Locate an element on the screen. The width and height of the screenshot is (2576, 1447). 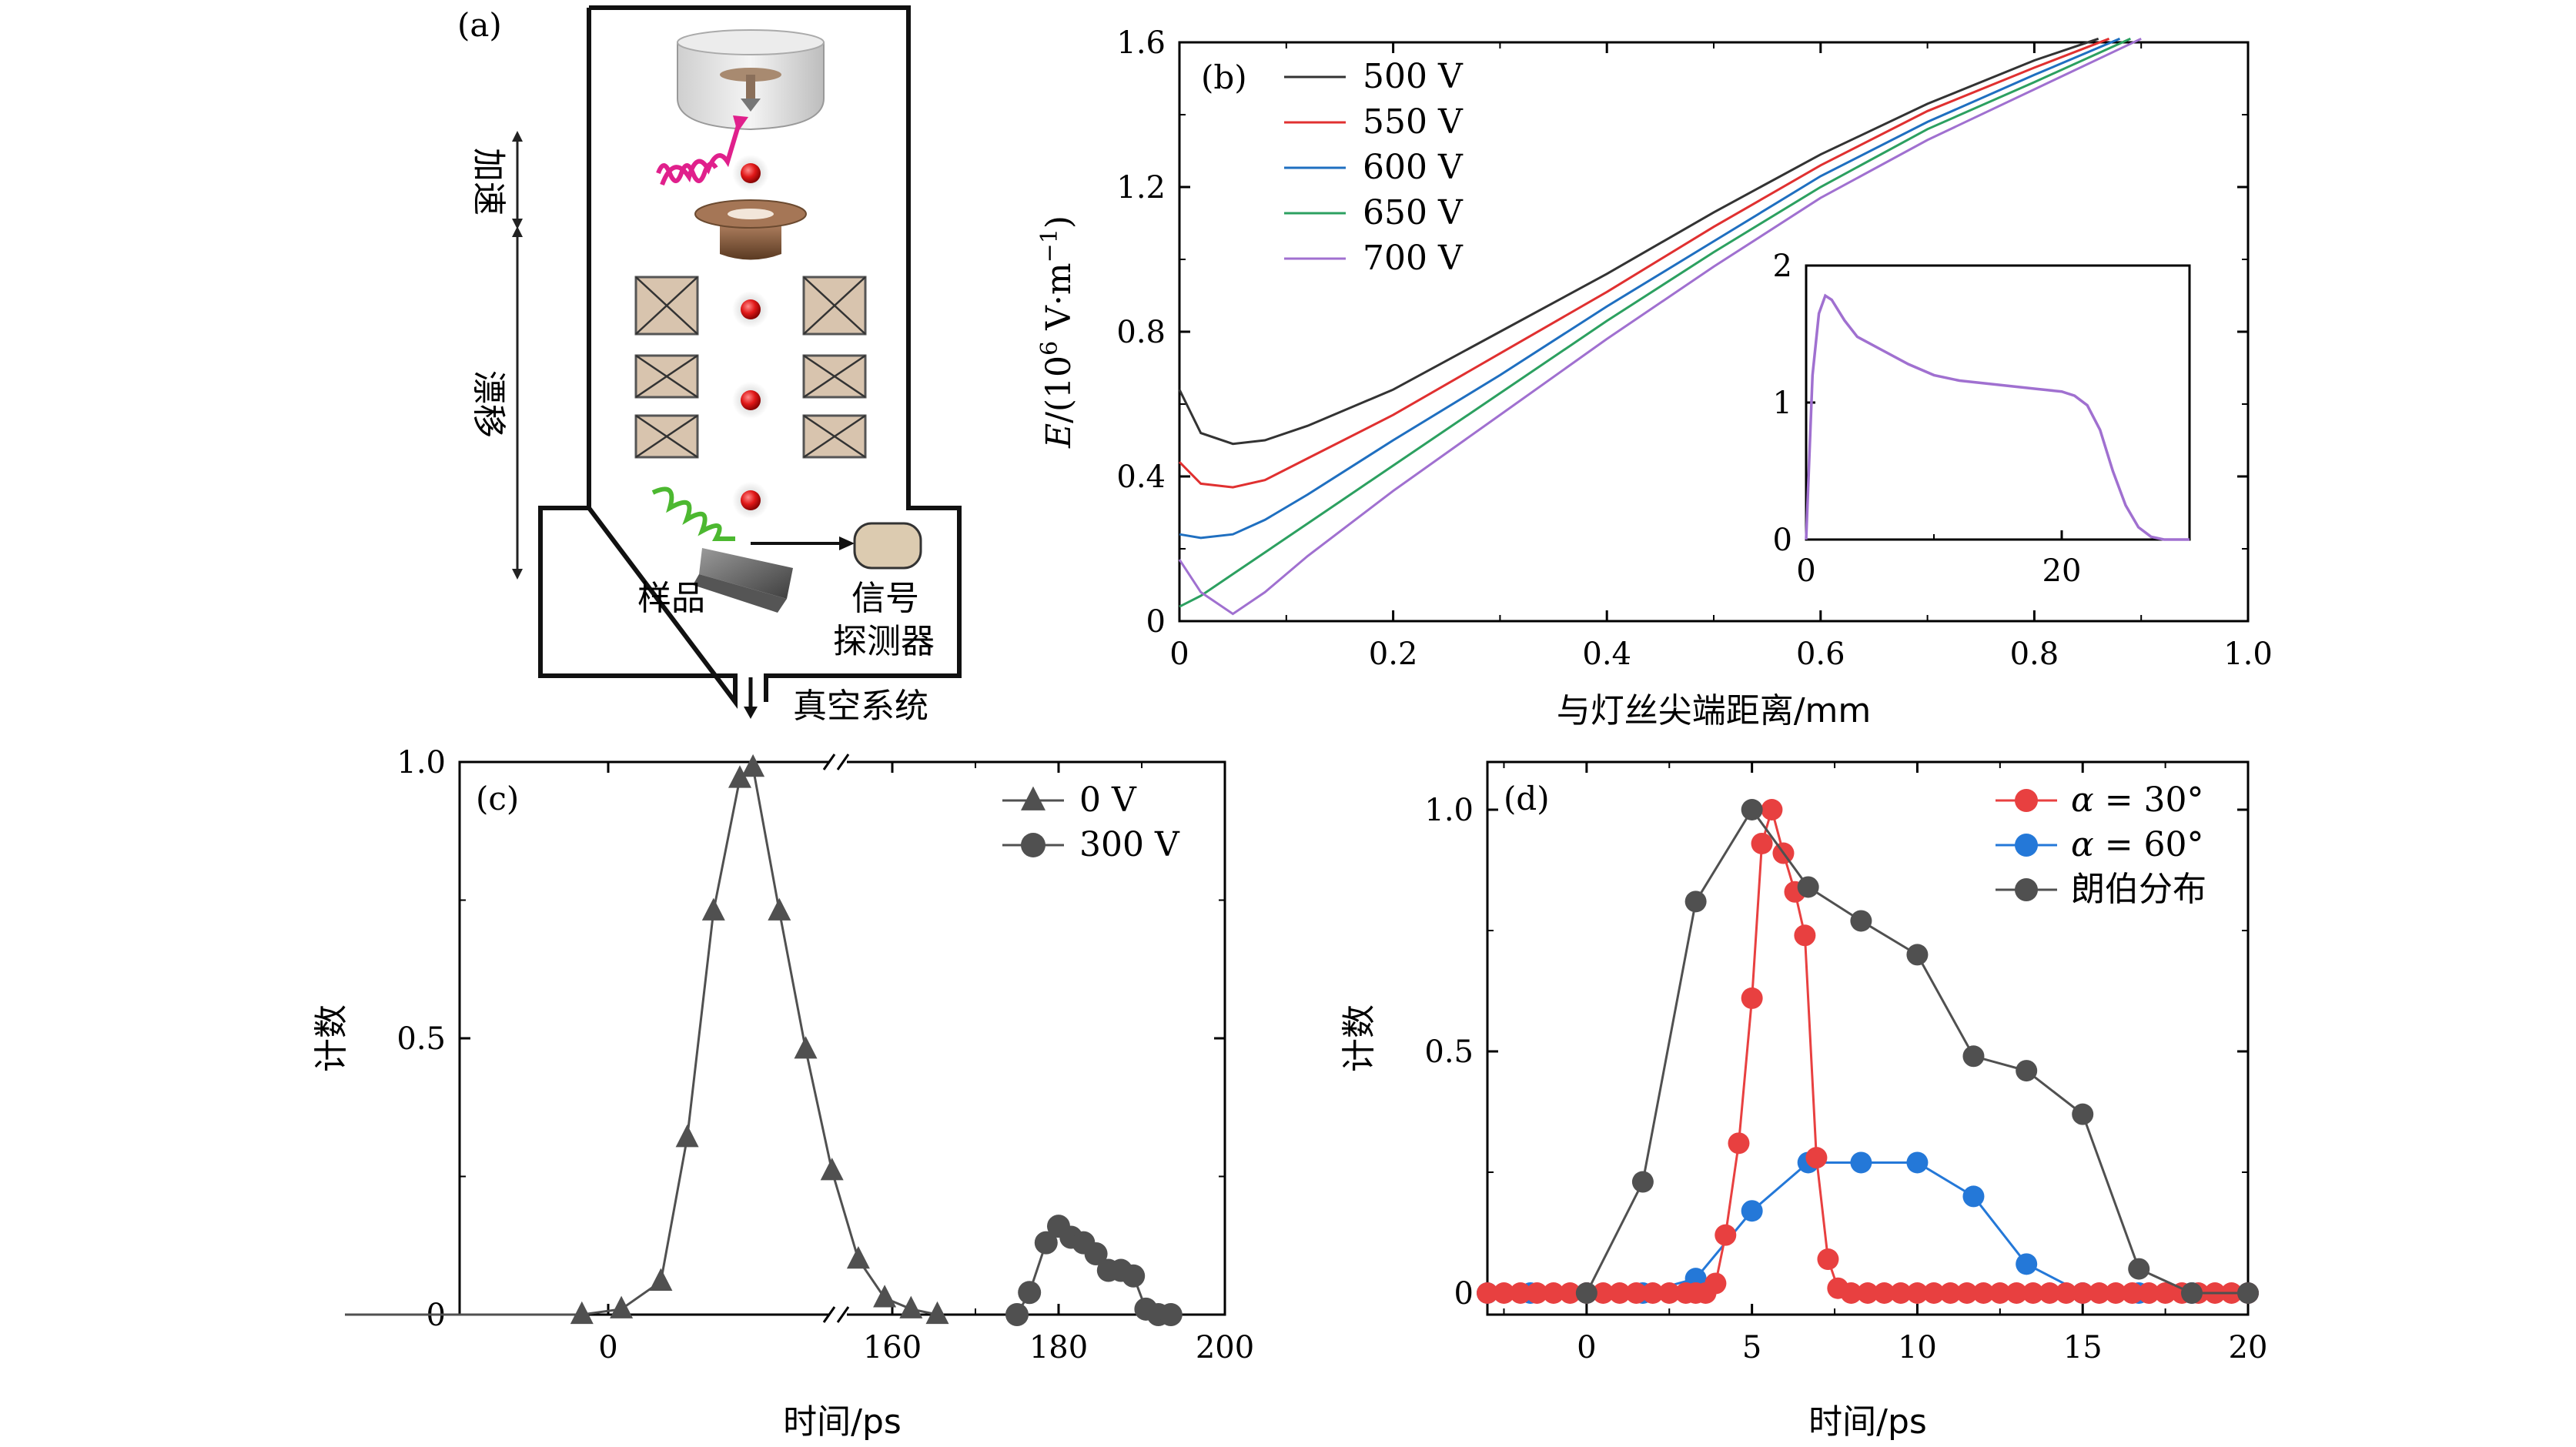
x-tick-label: 15 is located at coordinates (2083, 1347).